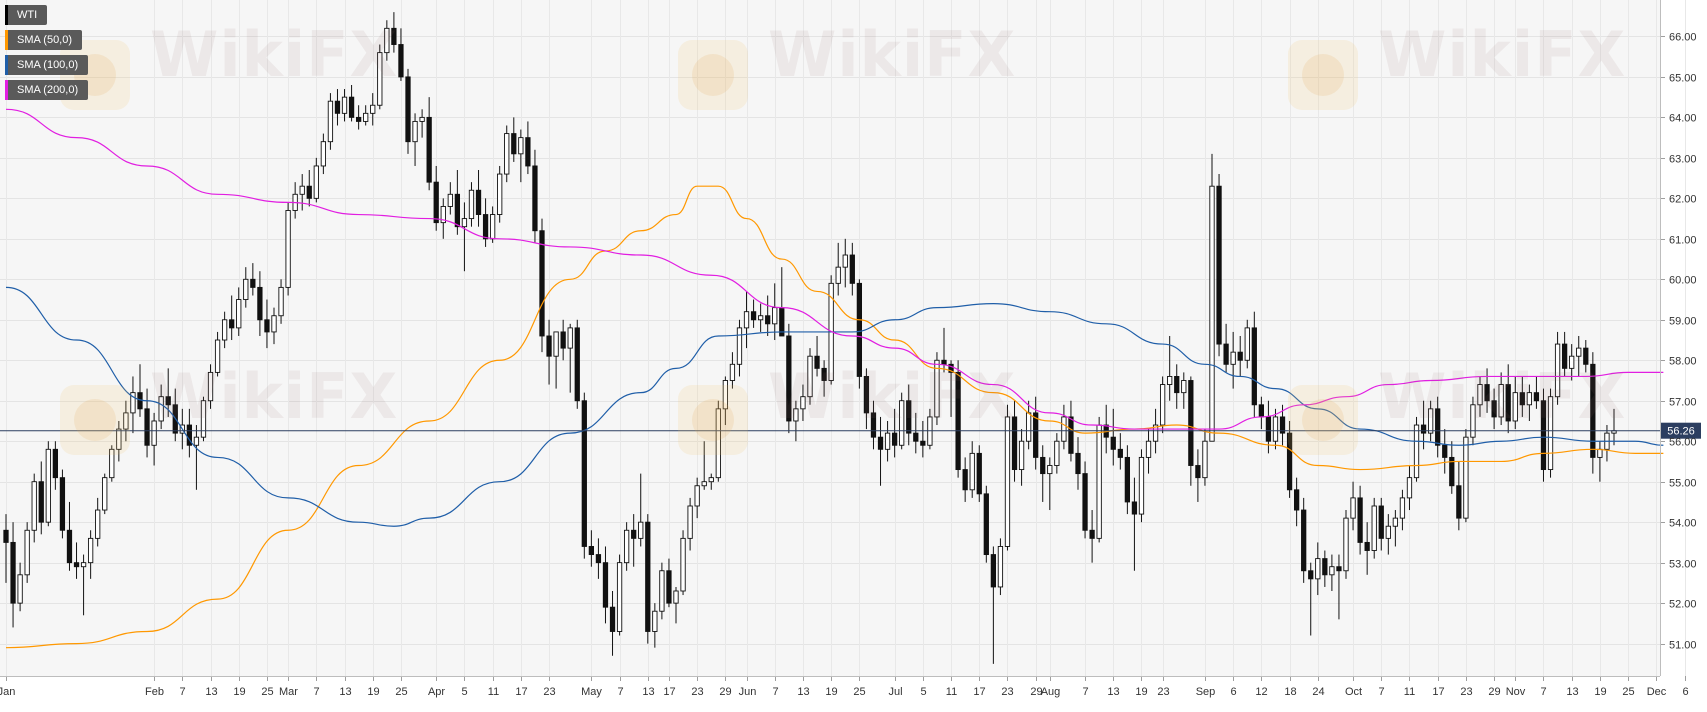 The image size is (1707, 712). I want to click on y-tick-label: 58.00, so click(1683, 362).